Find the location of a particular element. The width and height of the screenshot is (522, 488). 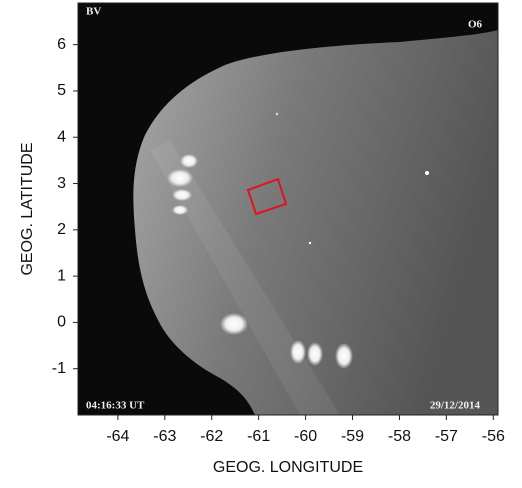

x-tick-label: -59 is located at coordinates (352, 436).